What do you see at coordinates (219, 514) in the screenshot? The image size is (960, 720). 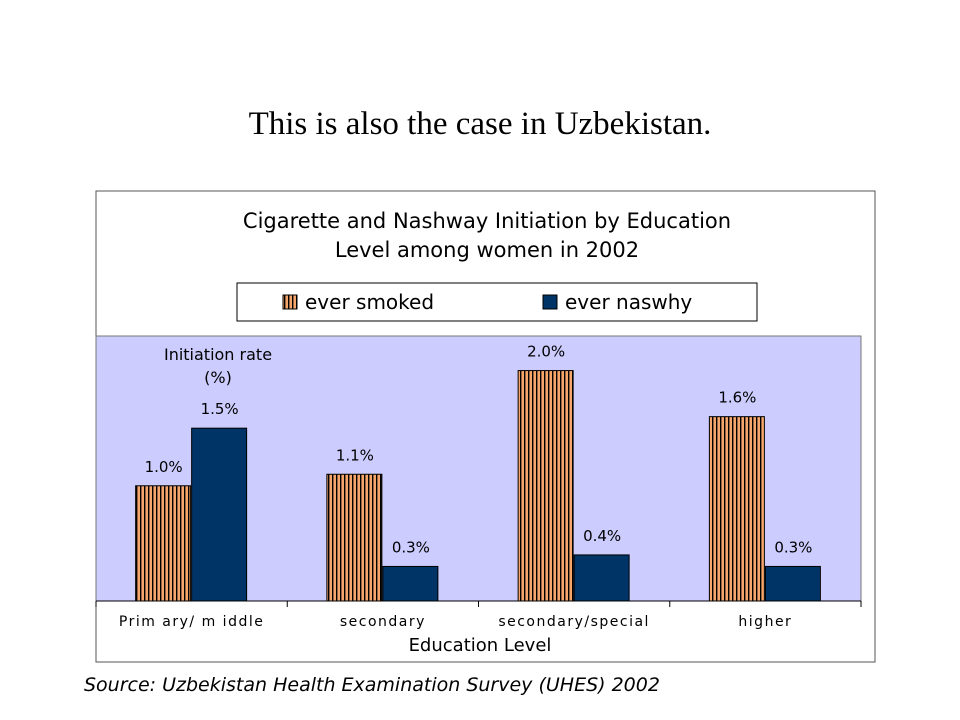 I see `bar-ever-naswhy-prim-ary-m-iddle` at bounding box center [219, 514].